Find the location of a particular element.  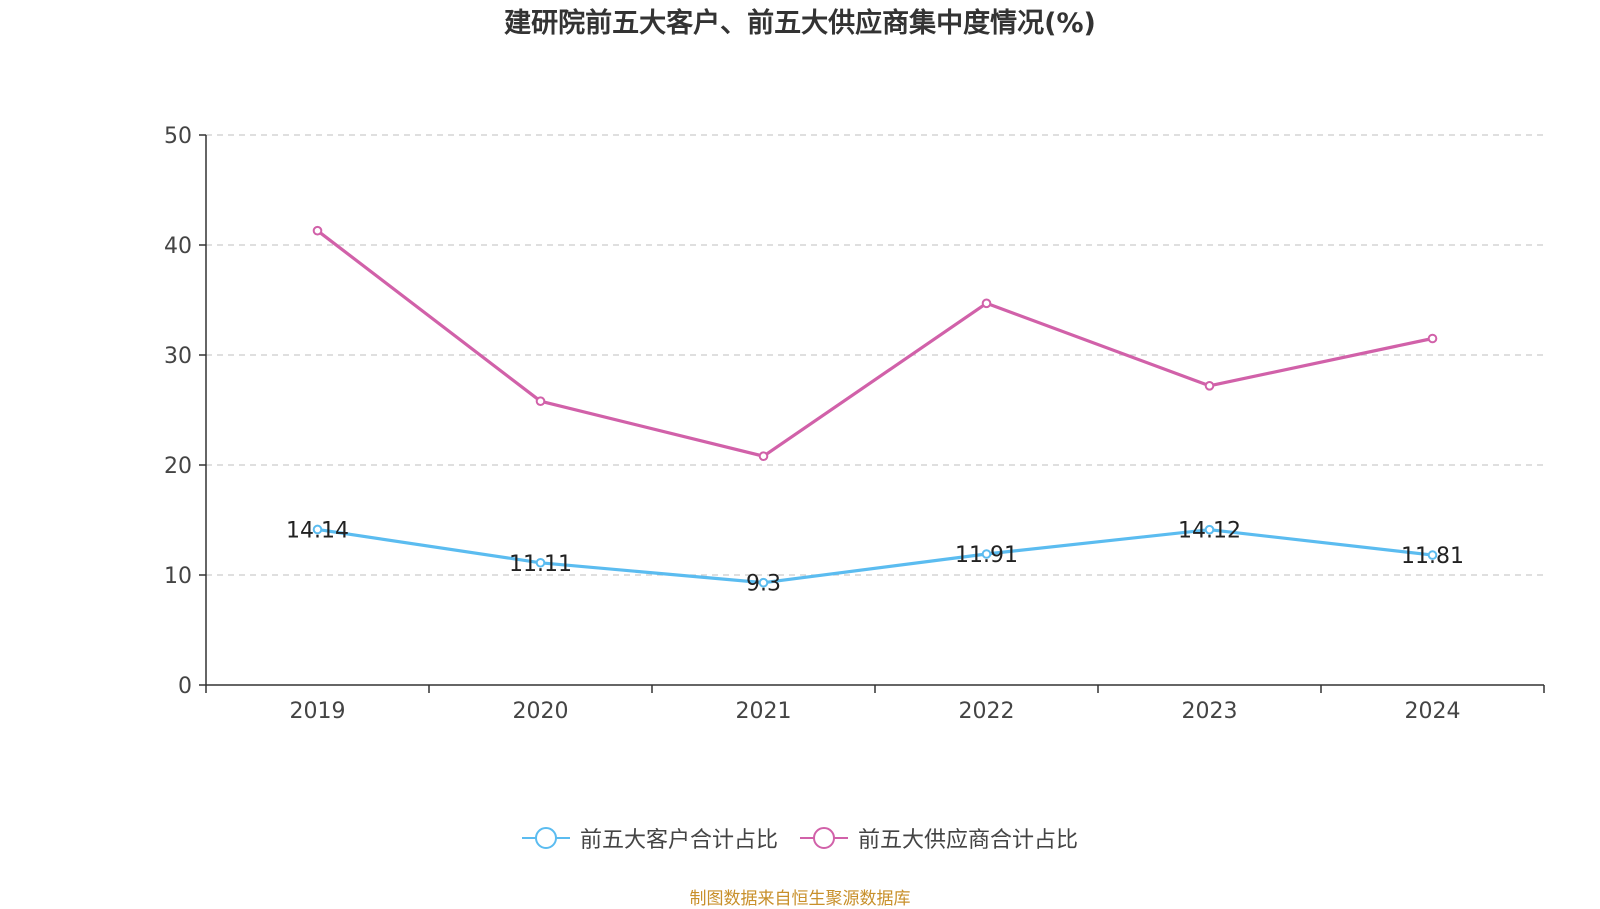

x-tick-label: 2024 is located at coordinates (1433, 711).